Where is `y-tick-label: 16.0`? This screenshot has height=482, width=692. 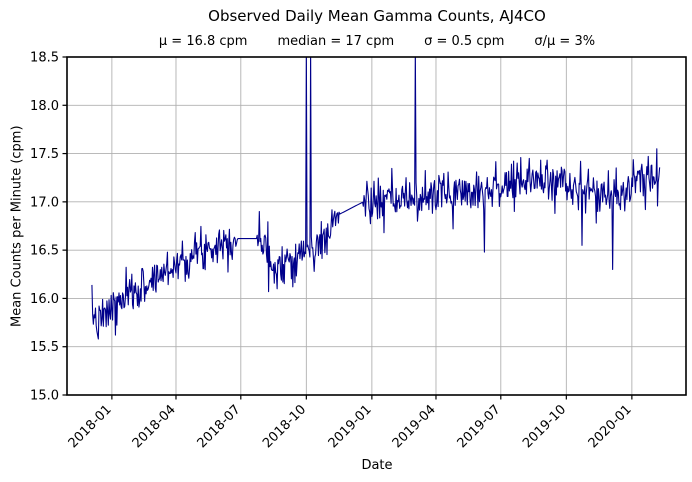 y-tick-label: 16.0 is located at coordinates (44, 299).